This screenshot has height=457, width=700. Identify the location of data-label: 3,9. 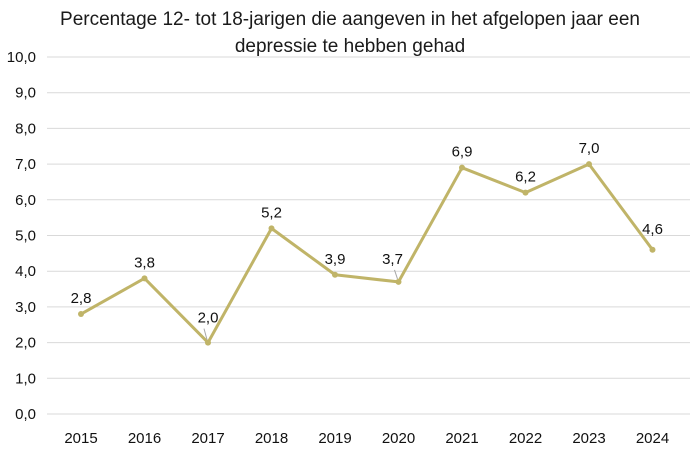
(335, 259).